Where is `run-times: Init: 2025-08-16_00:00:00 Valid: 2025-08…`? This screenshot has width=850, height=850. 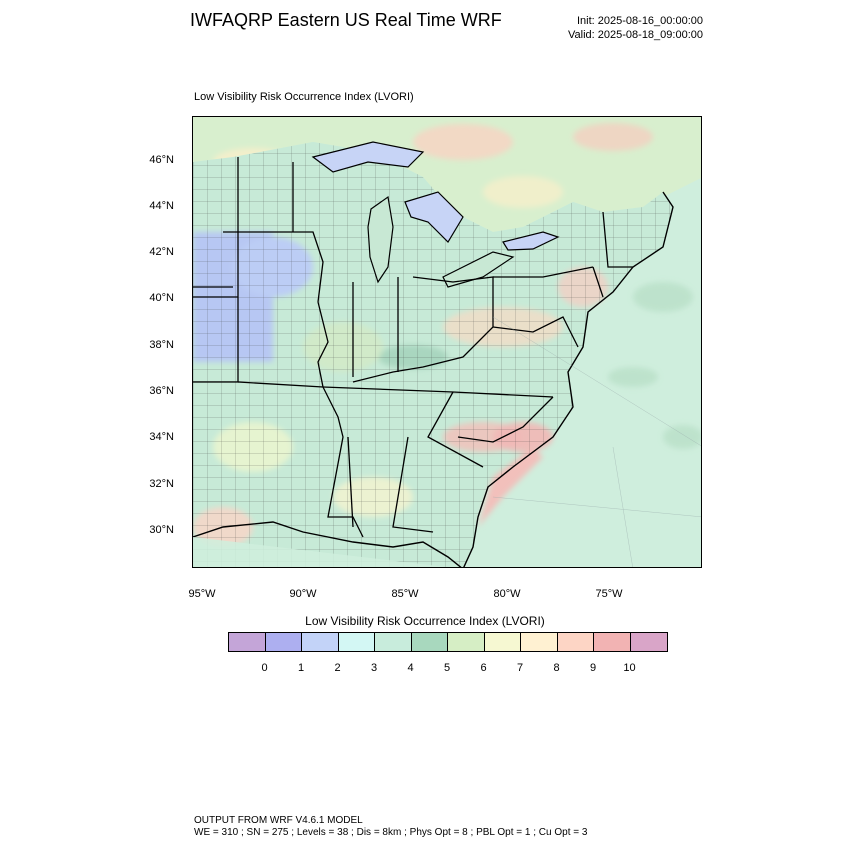 run-times: Init: 2025-08-16_00:00:00 Valid: 2025-08… is located at coordinates (635, 28).